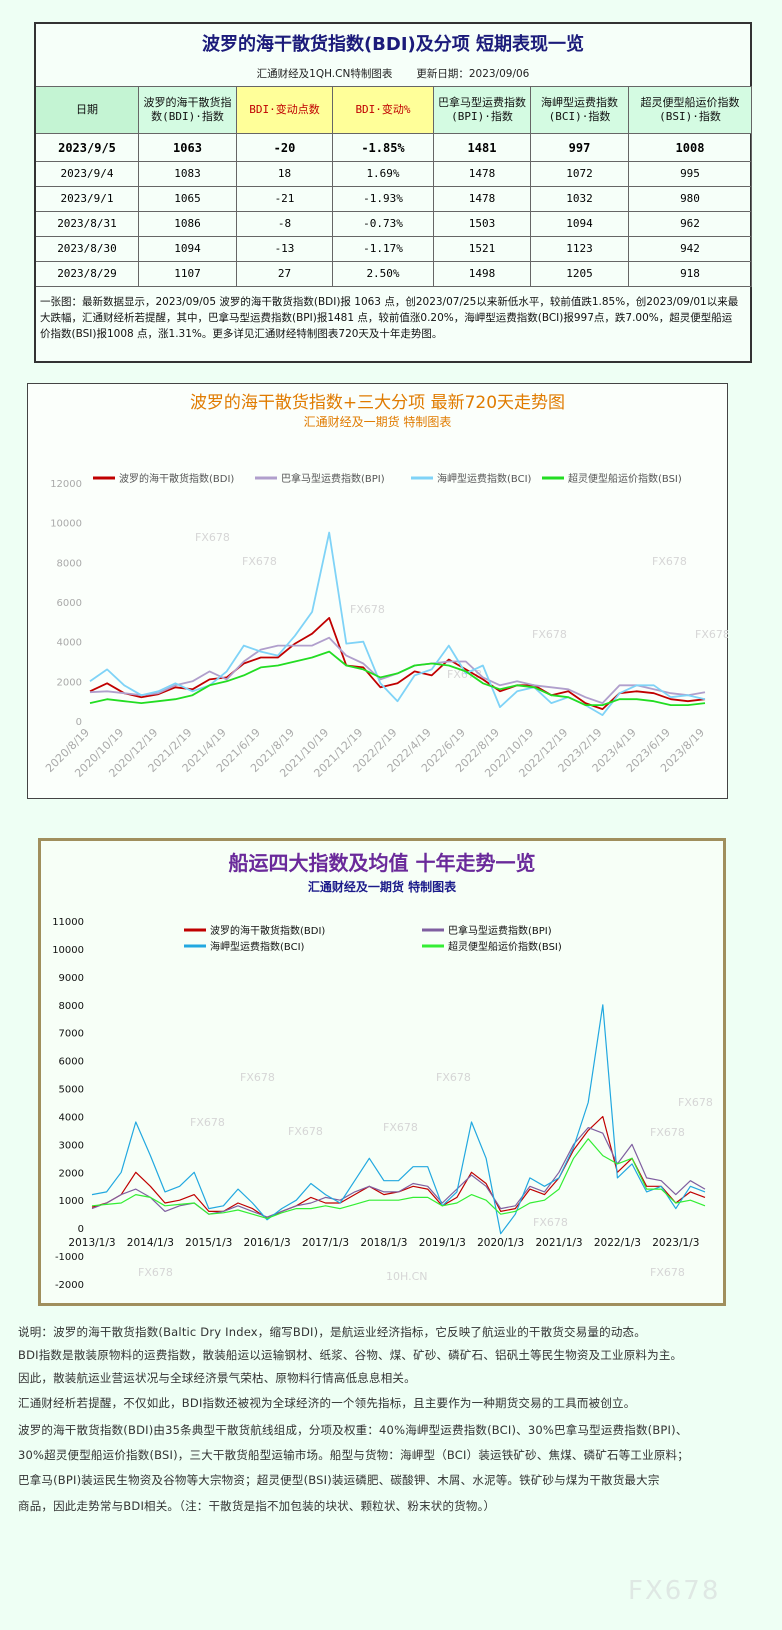  What do you see at coordinates (69, 1285) in the screenshot?
I see `y-tick-label: -2000` at bounding box center [69, 1285].